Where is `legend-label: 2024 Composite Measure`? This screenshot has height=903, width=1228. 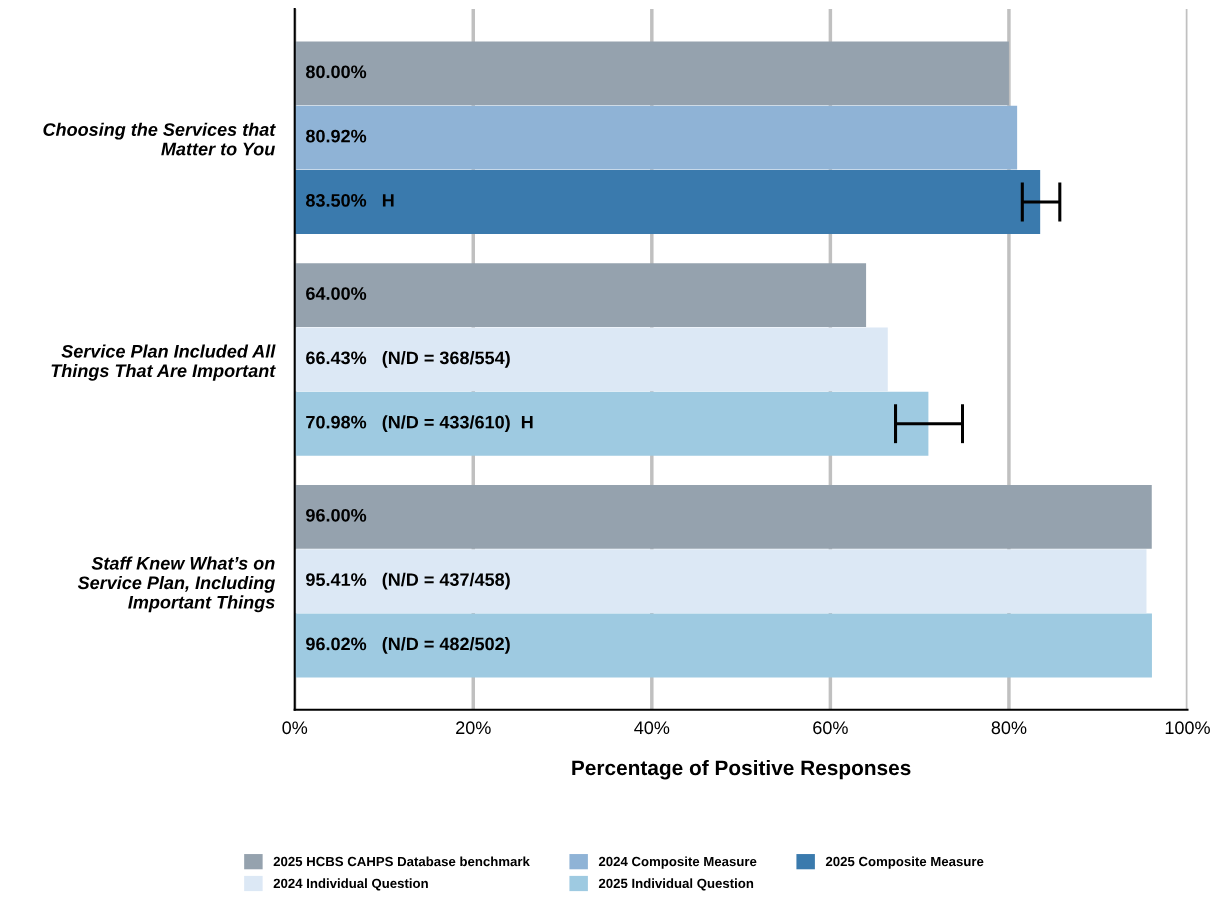
legend-label: 2024 Composite Measure is located at coordinates (677, 862).